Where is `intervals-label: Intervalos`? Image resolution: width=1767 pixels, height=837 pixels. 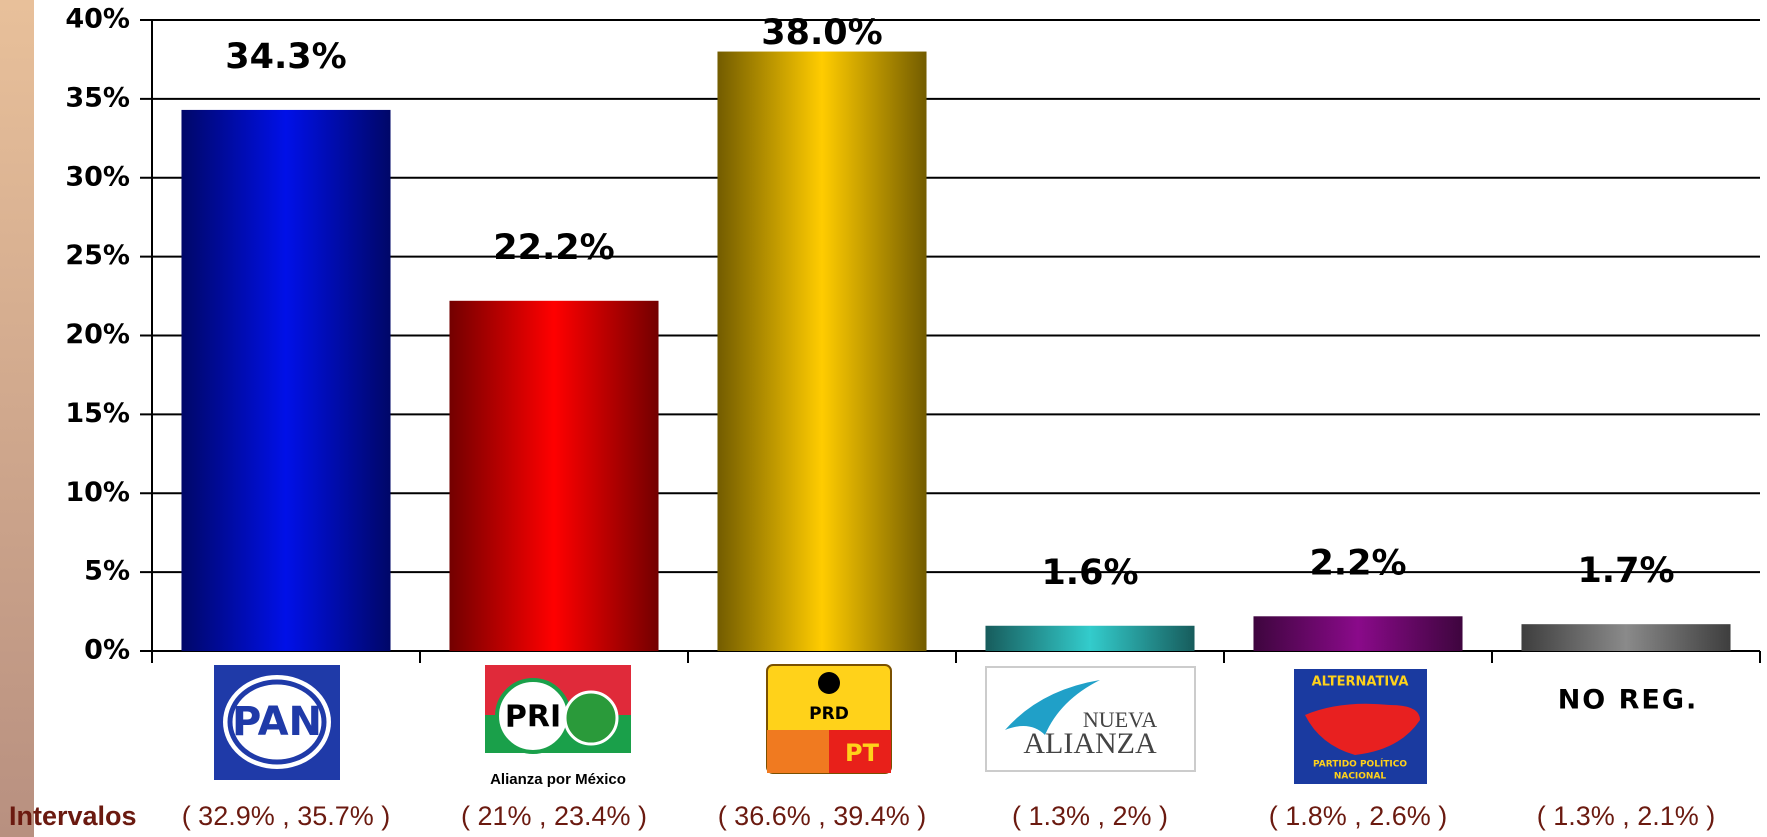
intervals-label: Intervalos is located at coordinates (73, 816).